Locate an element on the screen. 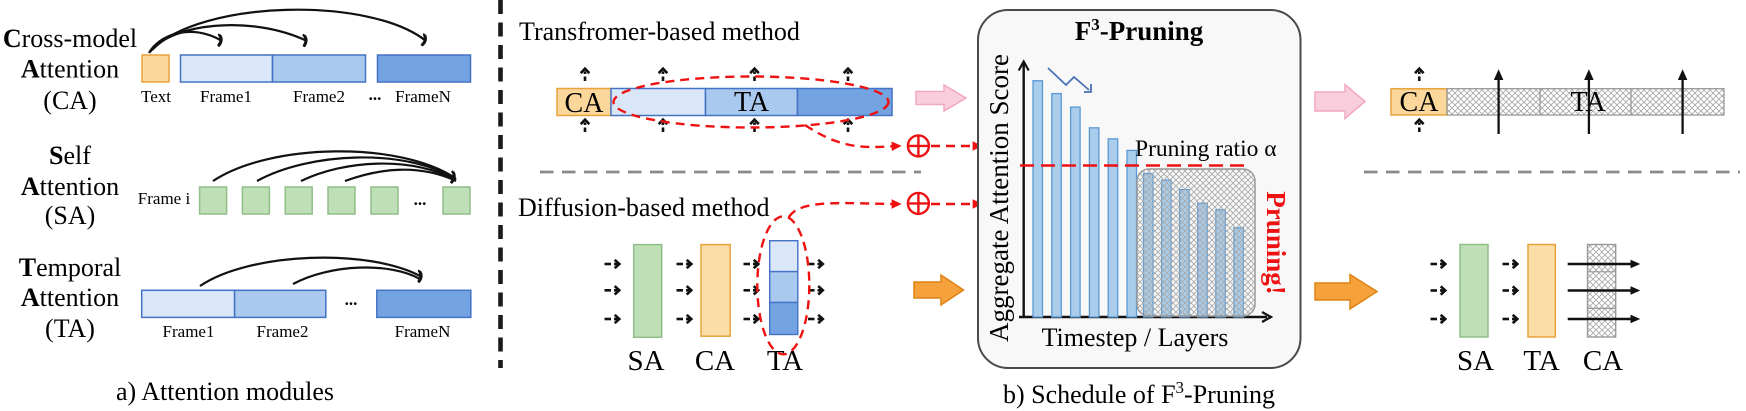 Image resolution: width=1746 pixels, height=411 pixels. svg-text: b) Schedule of F3-Pruning is located at coordinates (1139, 393).